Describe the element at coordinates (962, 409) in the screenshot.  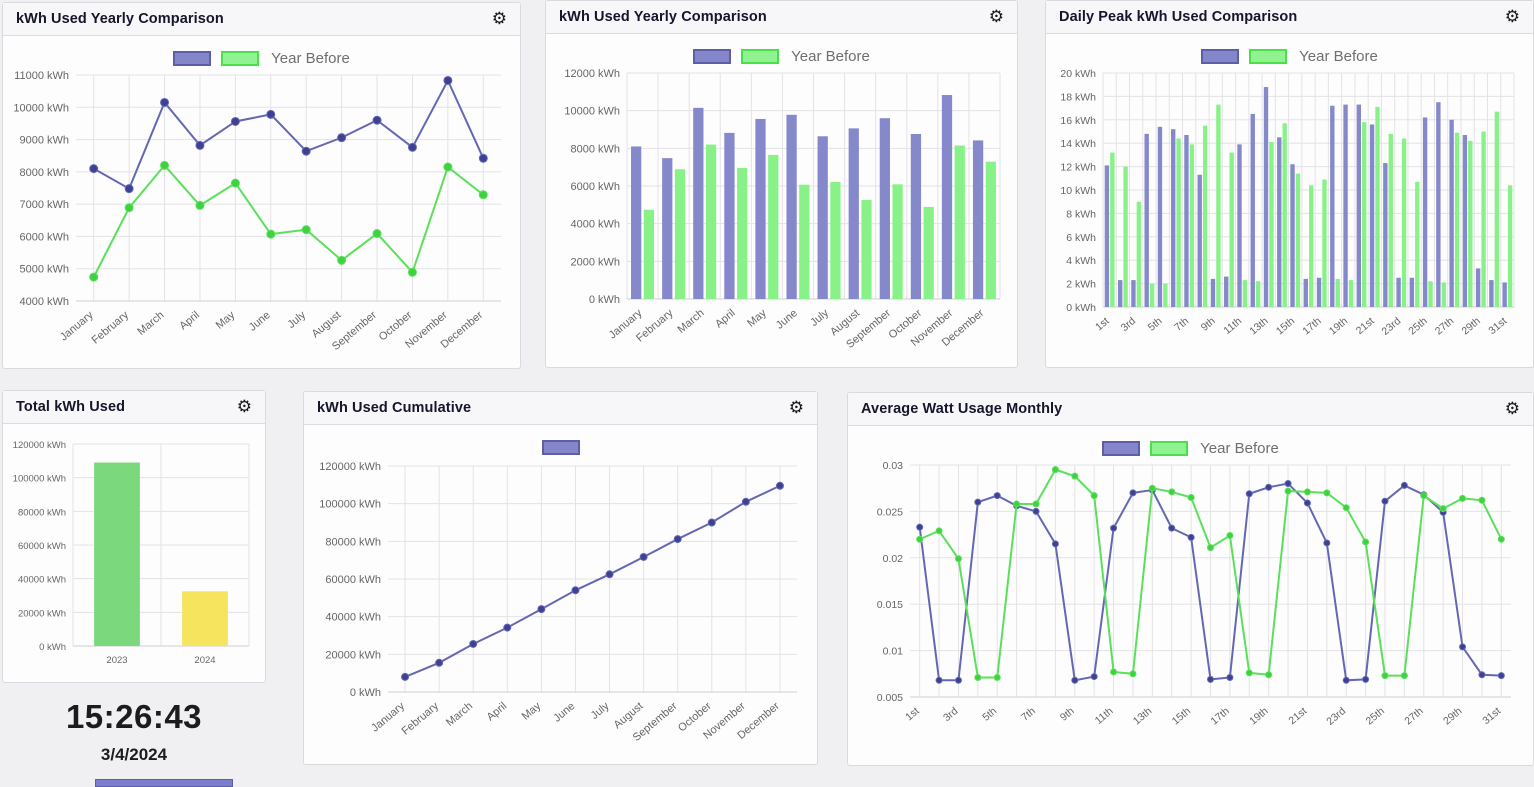
I see `panel-title: Average Watt Usage Monthly` at that location.